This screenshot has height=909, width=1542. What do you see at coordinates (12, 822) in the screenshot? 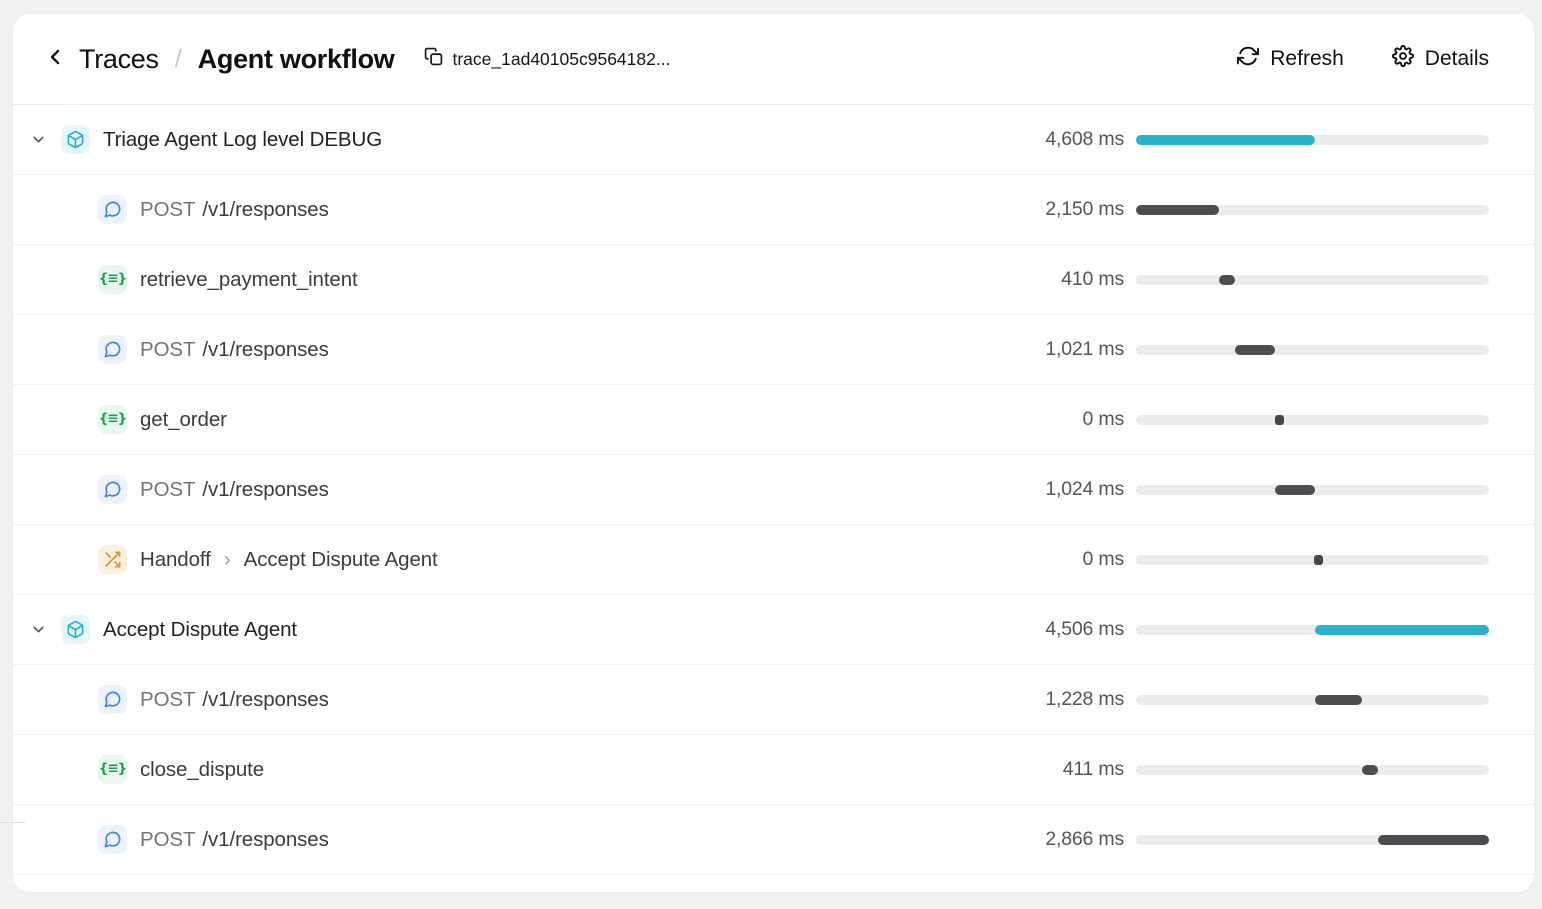
I see `left-gutter-divider` at bounding box center [12, 822].